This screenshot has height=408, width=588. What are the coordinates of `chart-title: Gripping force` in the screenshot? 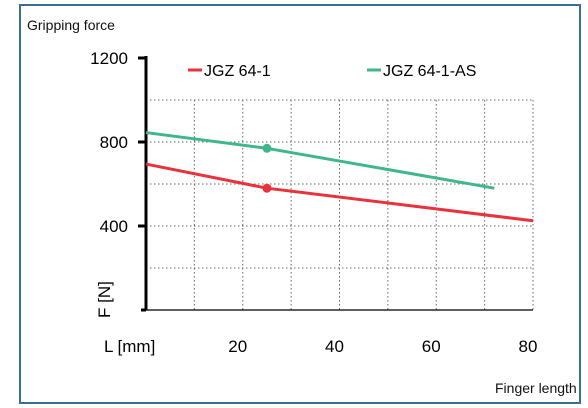 It's located at (71, 25).